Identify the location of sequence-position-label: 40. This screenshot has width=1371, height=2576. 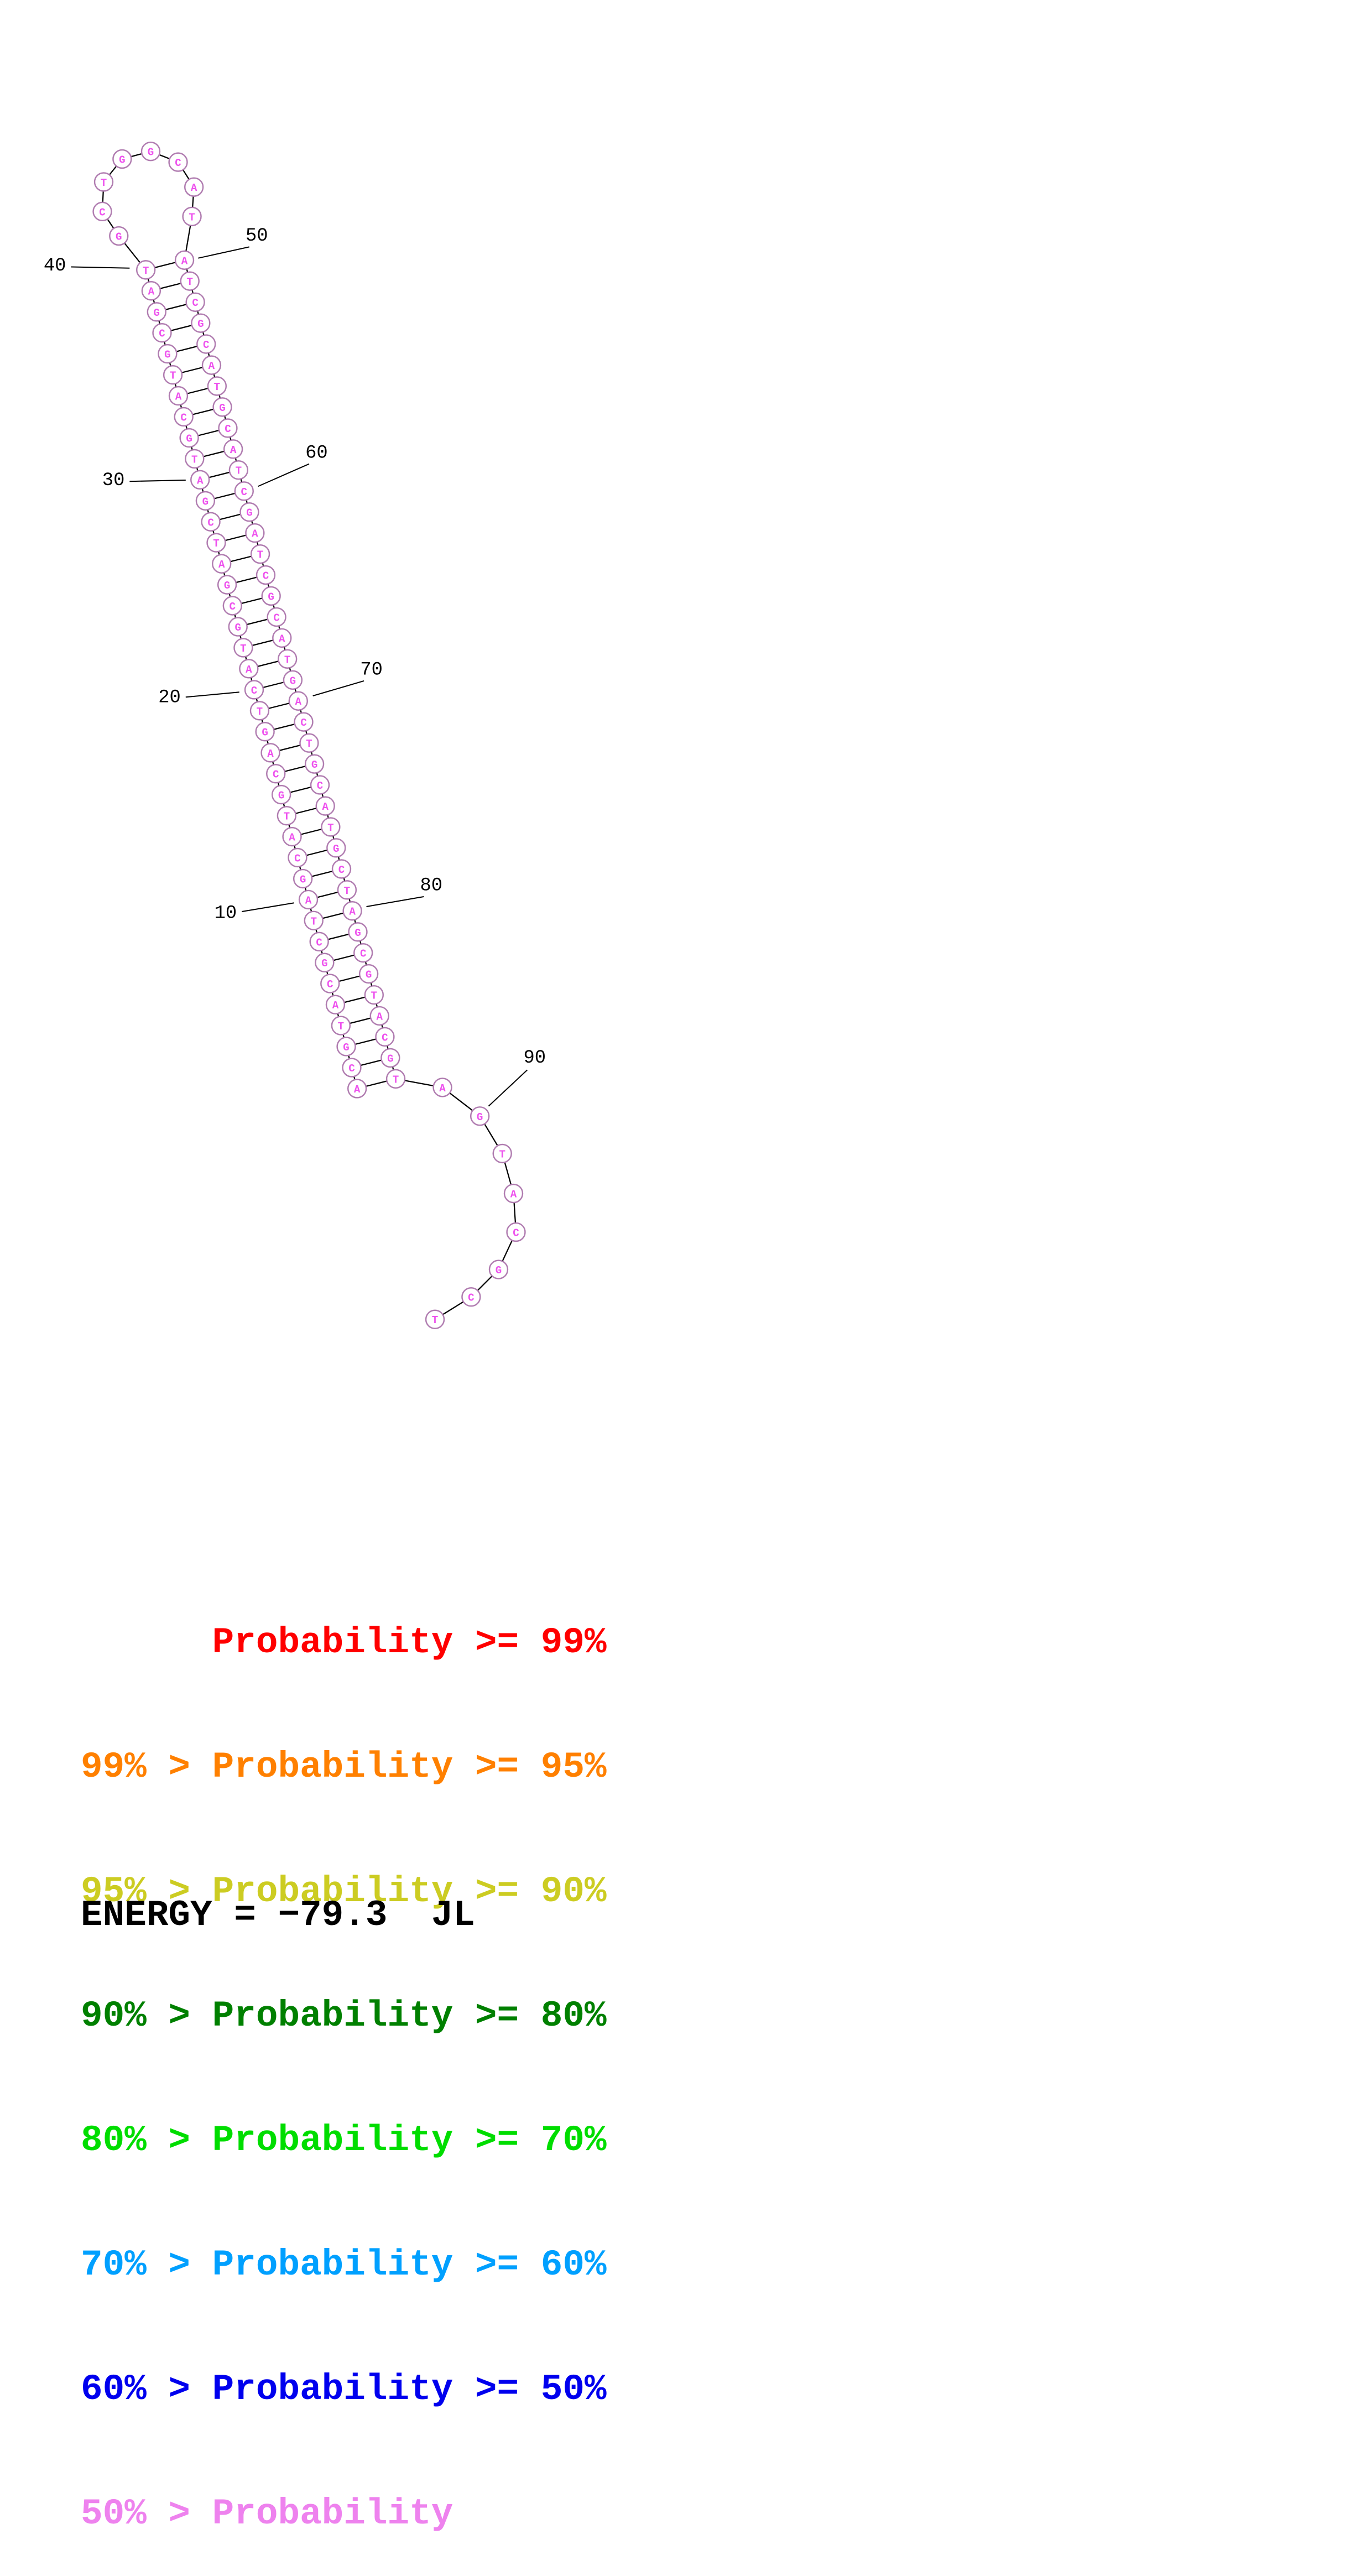
(55, 267).